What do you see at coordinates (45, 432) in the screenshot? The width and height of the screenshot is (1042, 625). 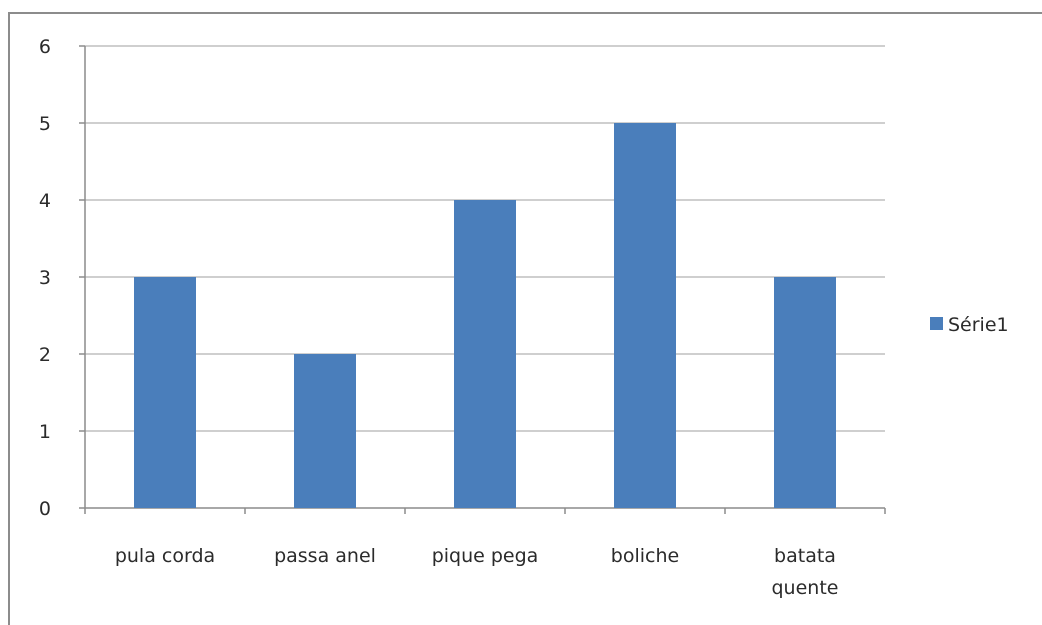 I see `y-tick-label-1: 1` at bounding box center [45, 432].